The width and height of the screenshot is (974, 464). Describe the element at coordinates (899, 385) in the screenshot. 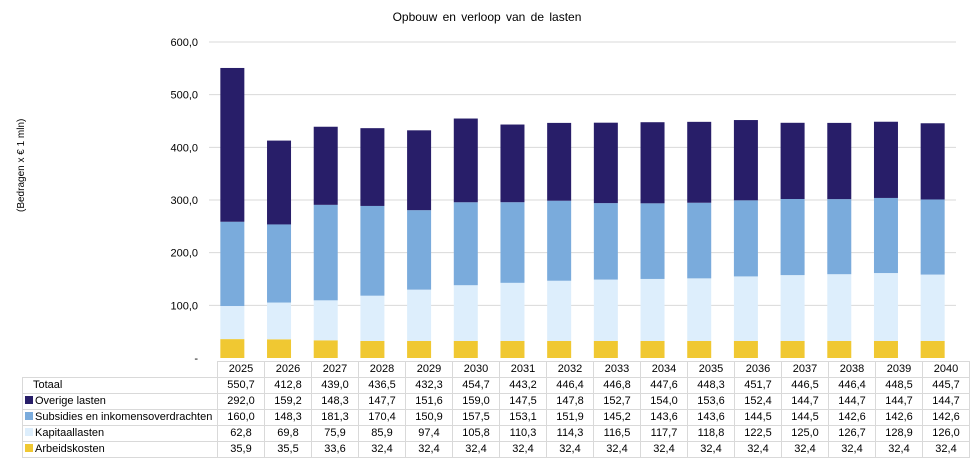

I see `table-cell: 448,5` at that location.